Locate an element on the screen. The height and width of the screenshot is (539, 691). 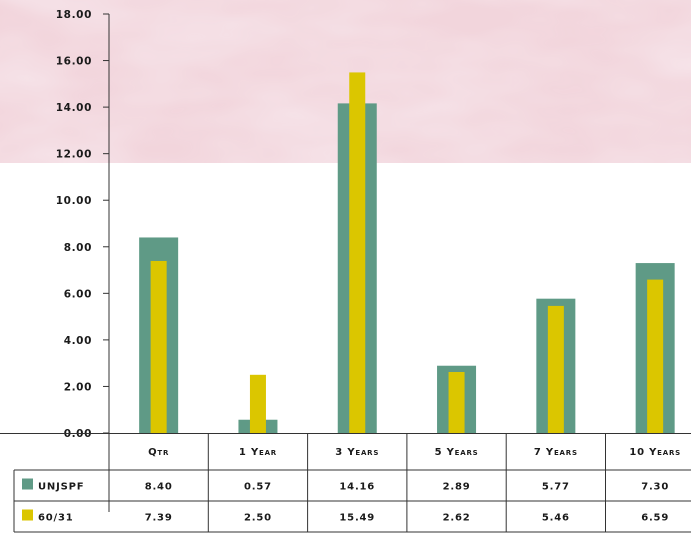
table-cell: 7.39 is located at coordinates (159, 518).